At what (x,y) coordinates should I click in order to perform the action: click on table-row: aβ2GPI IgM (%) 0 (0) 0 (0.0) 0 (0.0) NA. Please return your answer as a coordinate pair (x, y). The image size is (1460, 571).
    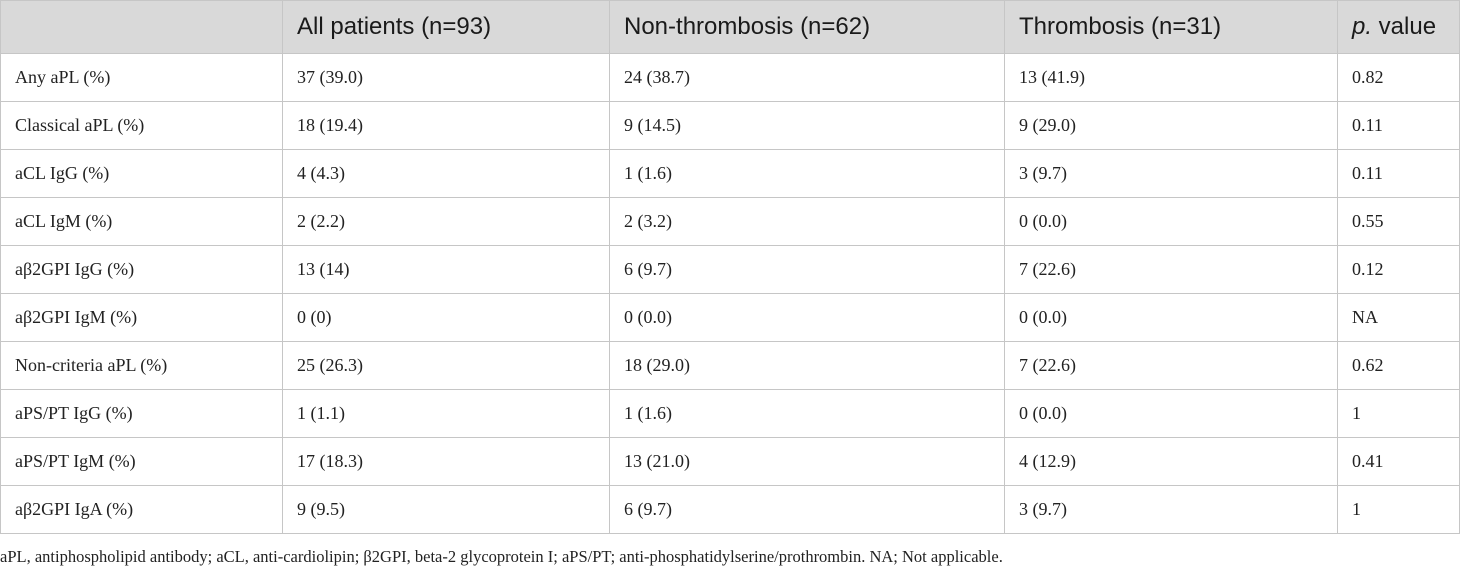
    Looking at the image, I should click on (730, 317).